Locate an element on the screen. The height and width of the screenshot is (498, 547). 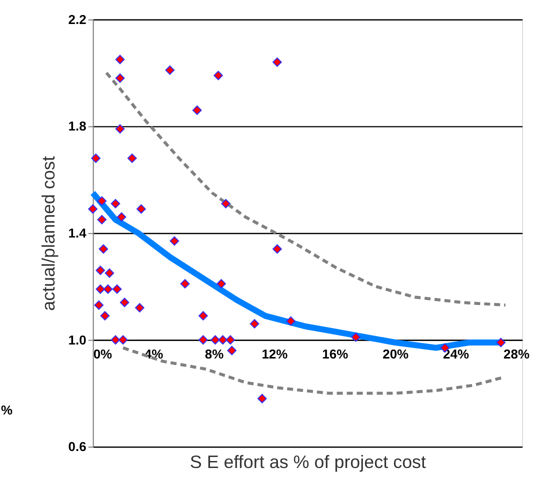
x-tick-label: 0% is located at coordinates (103, 354).